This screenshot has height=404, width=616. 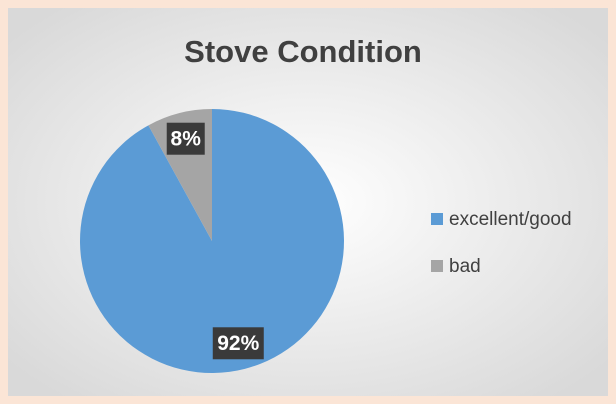 I want to click on data-label: 92%, so click(x=238, y=343).